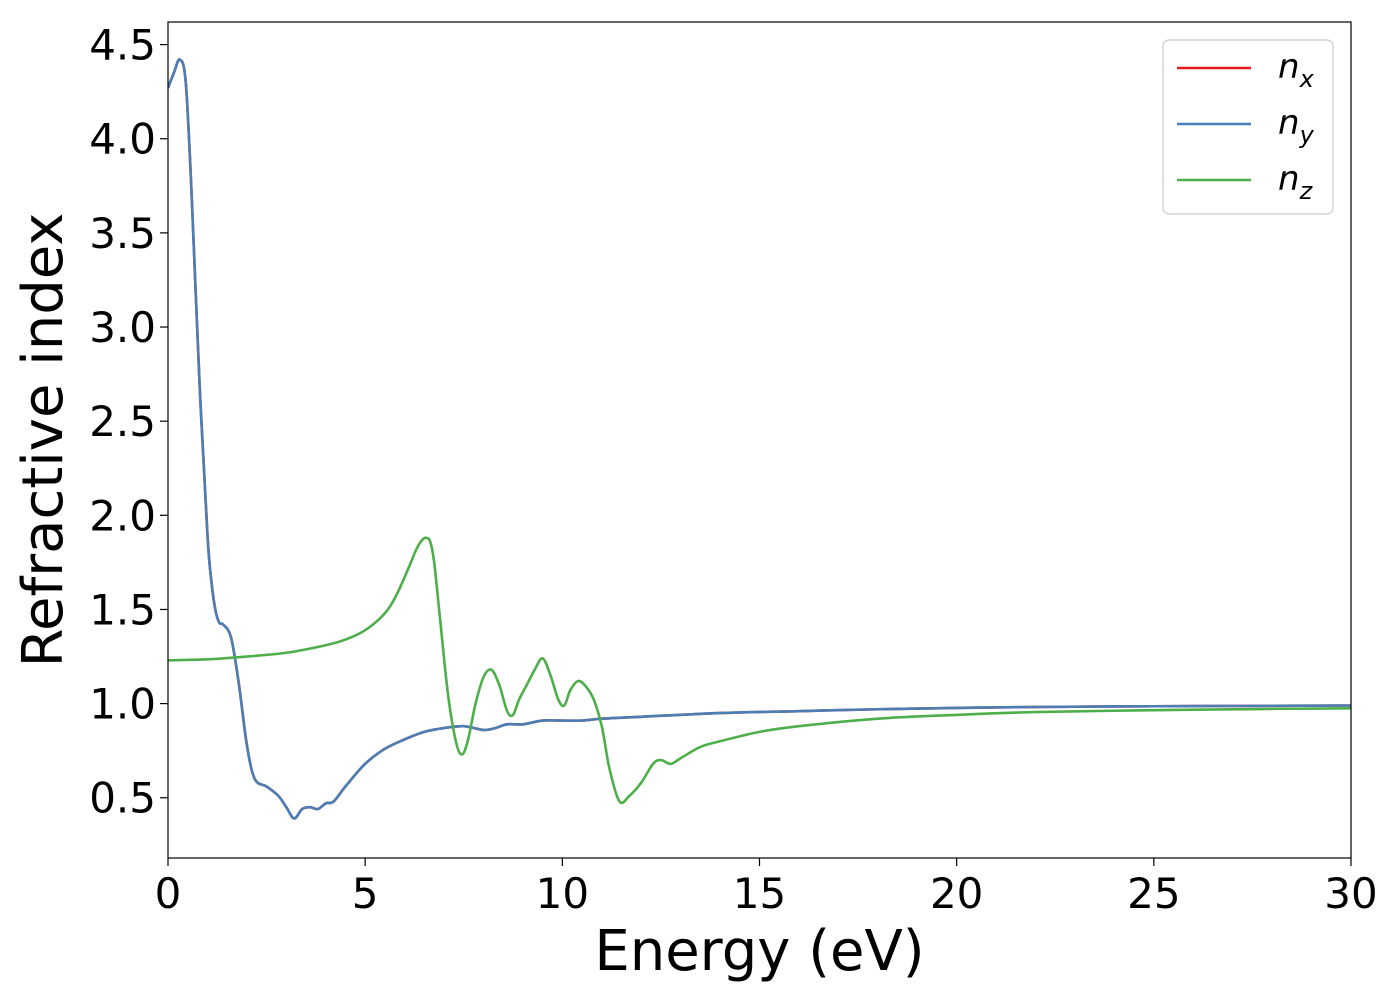  What do you see at coordinates (1248, 127) in the screenshot?
I see `legend-box` at bounding box center [1248, 127].